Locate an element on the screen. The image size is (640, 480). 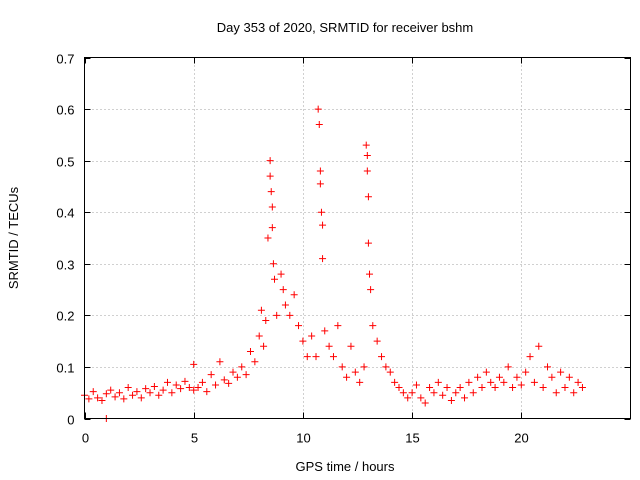
y-tick-label: 0.2 is located at coordinates (65, 316).